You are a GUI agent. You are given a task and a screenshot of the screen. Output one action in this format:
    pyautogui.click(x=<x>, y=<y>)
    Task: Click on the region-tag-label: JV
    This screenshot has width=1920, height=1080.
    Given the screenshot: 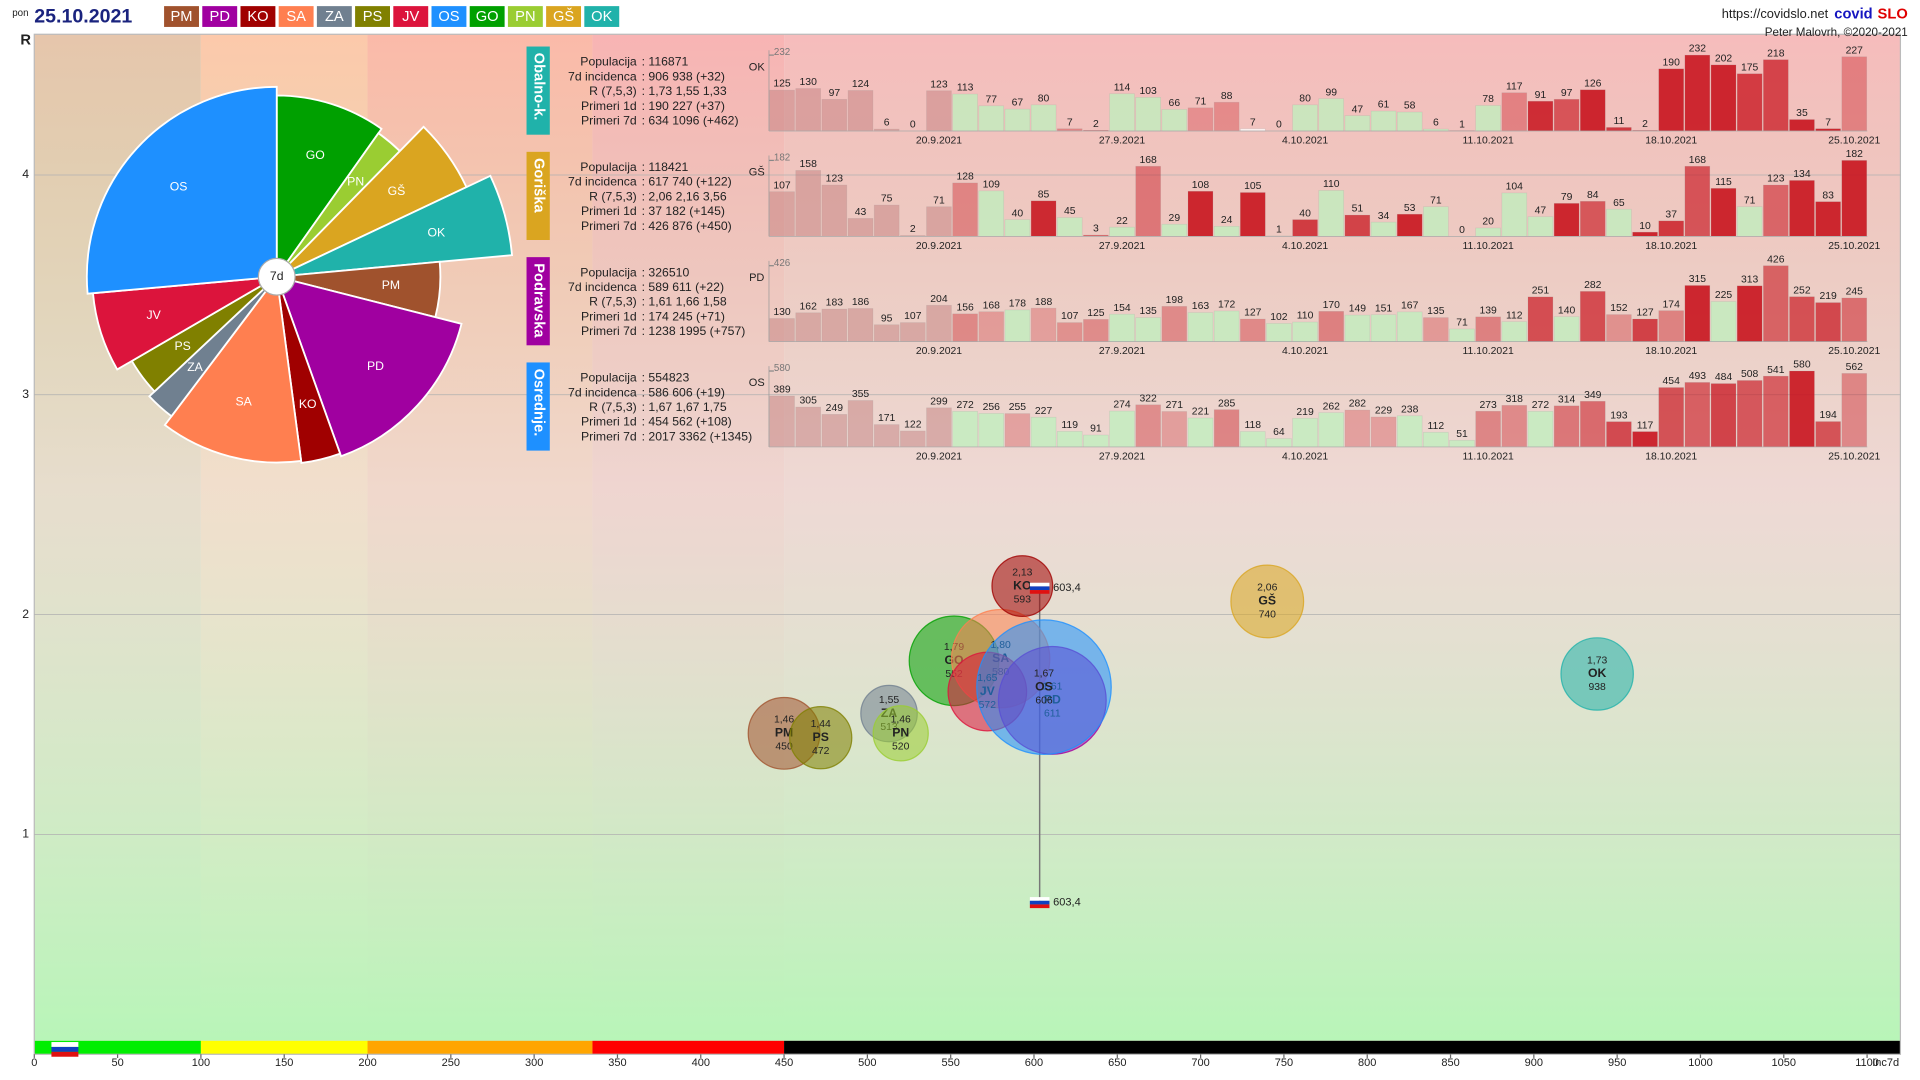 What is the action you would take?
    pyautogui.click(x=410, y=17)
    